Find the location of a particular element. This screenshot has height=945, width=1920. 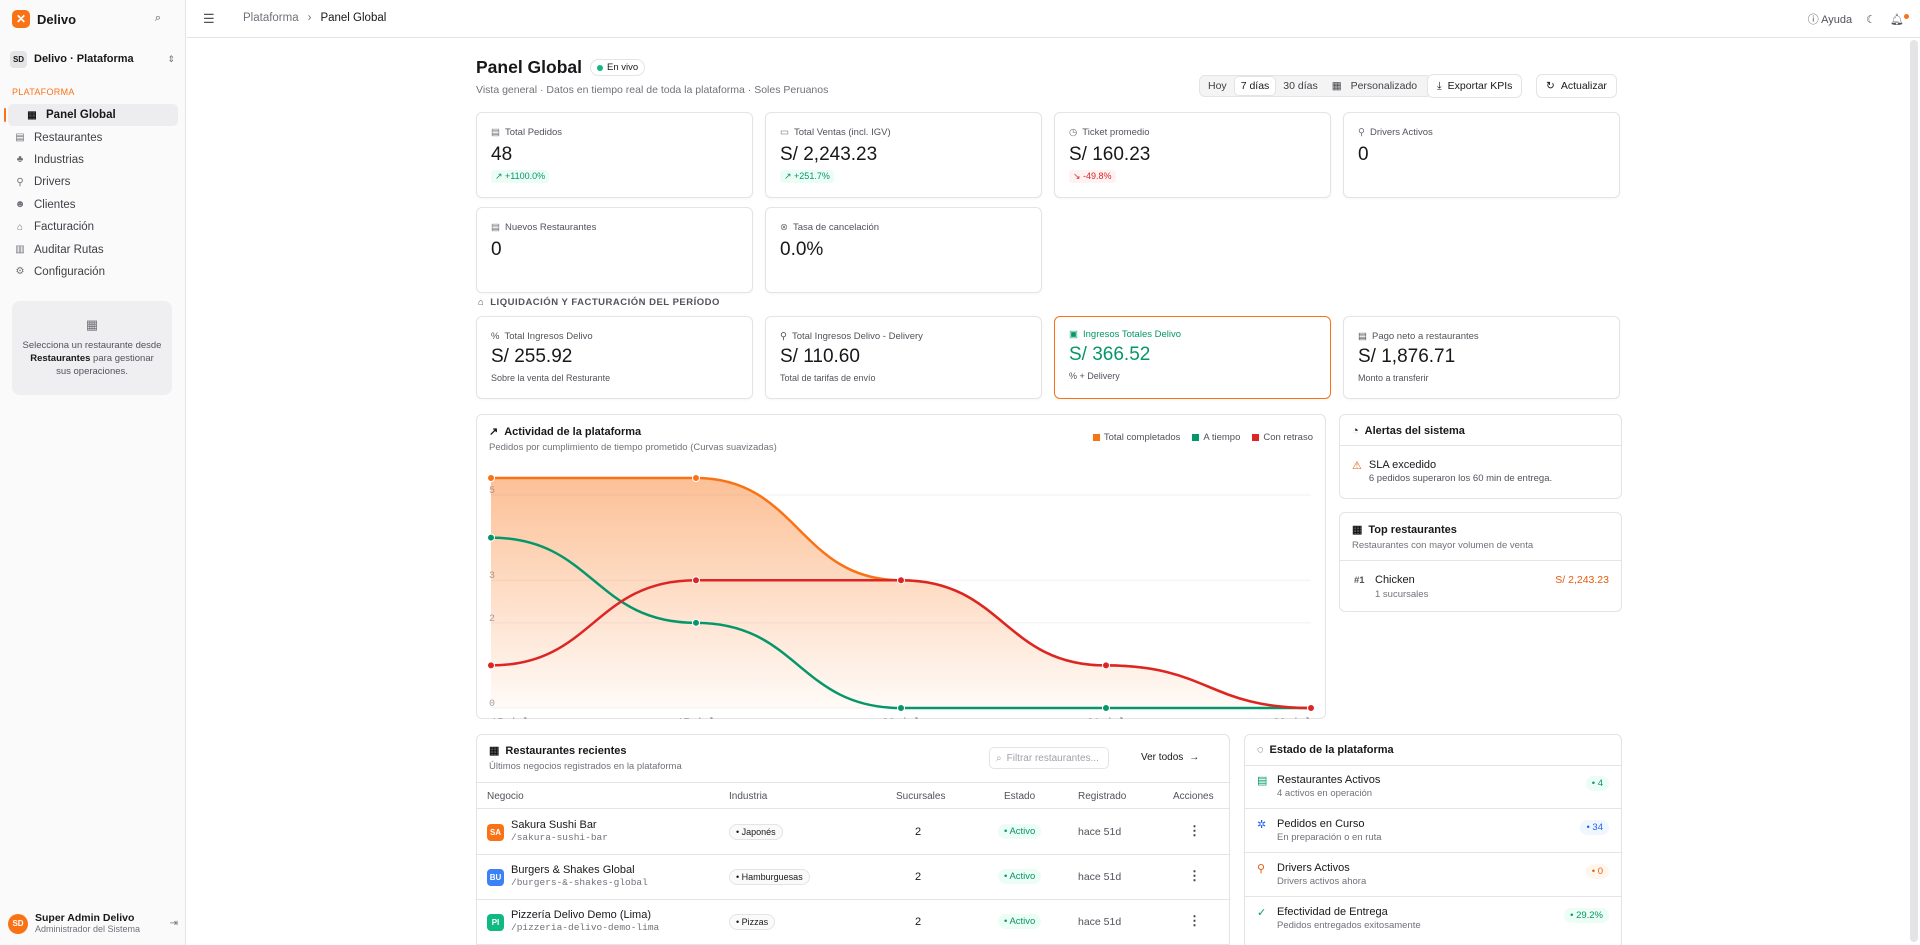

range-today: Hoy is located at coordinates (1217, 86).